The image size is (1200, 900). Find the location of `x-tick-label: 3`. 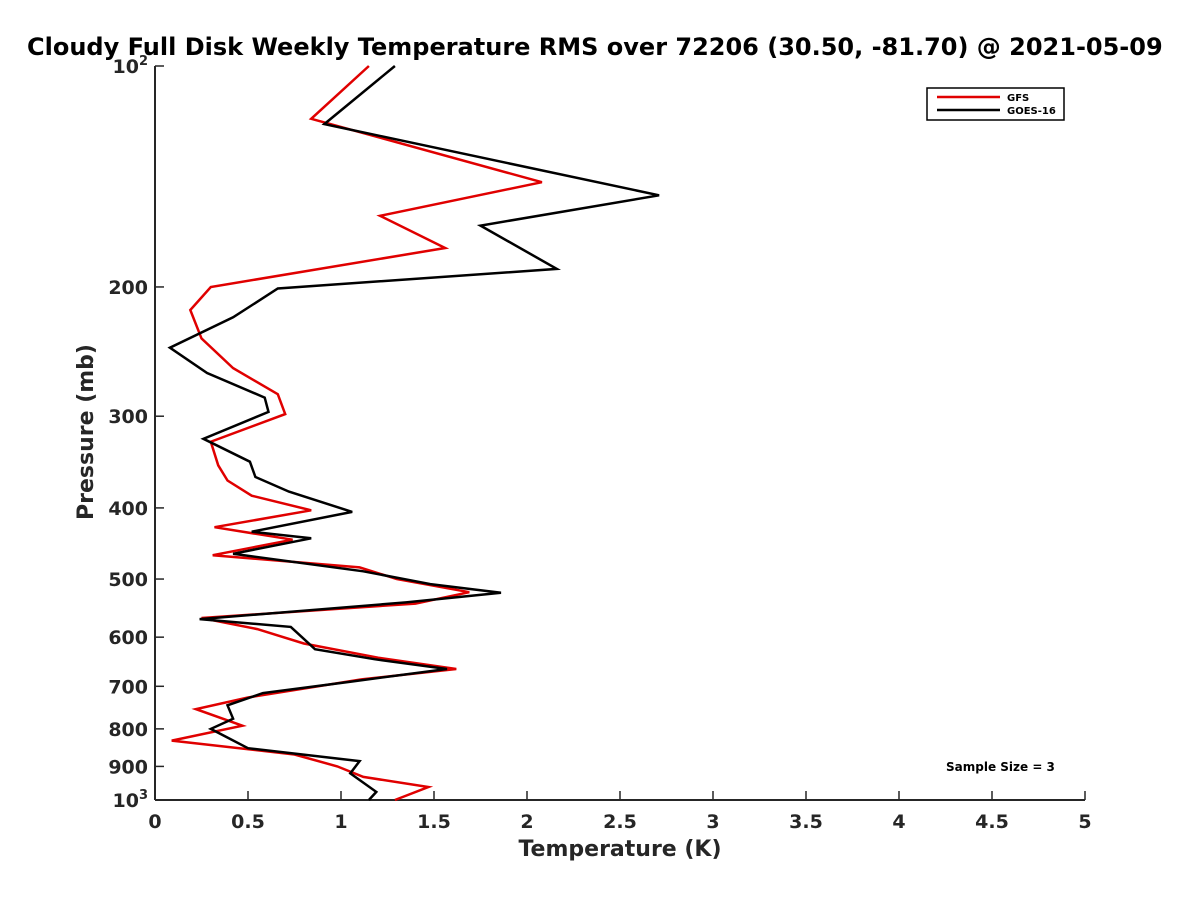

x-tick-label: 3 is located at coordinates (712, 822).